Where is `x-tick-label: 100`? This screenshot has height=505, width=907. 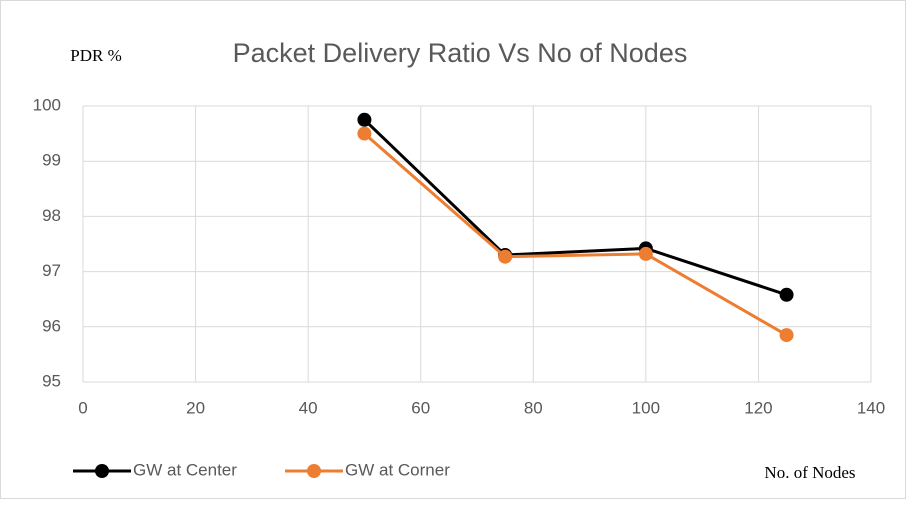 x-tick-label: 100 is located at coordinates (646, 407).